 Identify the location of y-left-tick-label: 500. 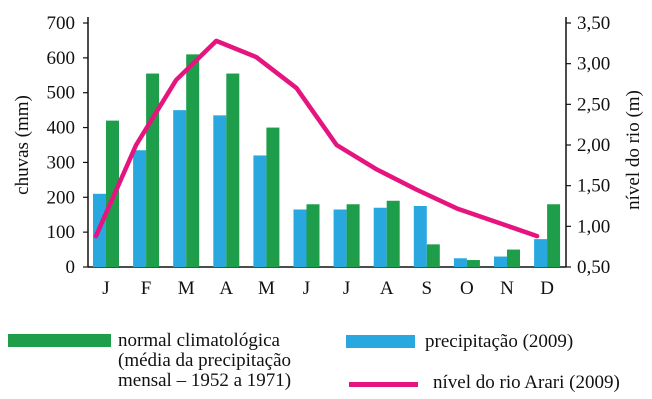
(61, 93).